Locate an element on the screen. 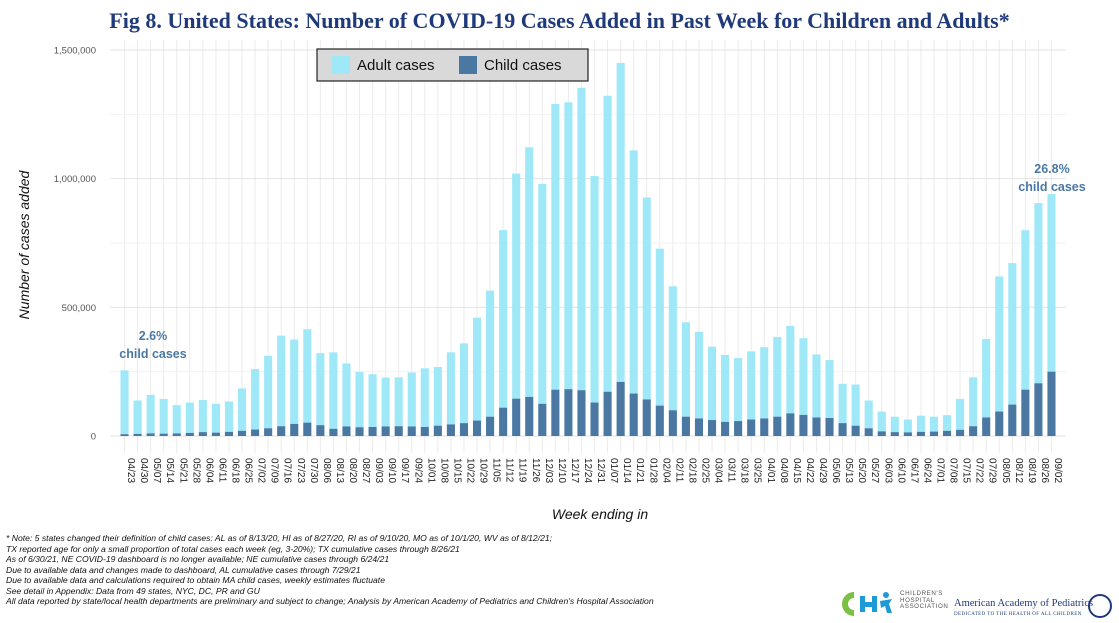 This screenshot has height=623, width=1119. x-tick-label: 01/07 is located at coordinates (613, 470).